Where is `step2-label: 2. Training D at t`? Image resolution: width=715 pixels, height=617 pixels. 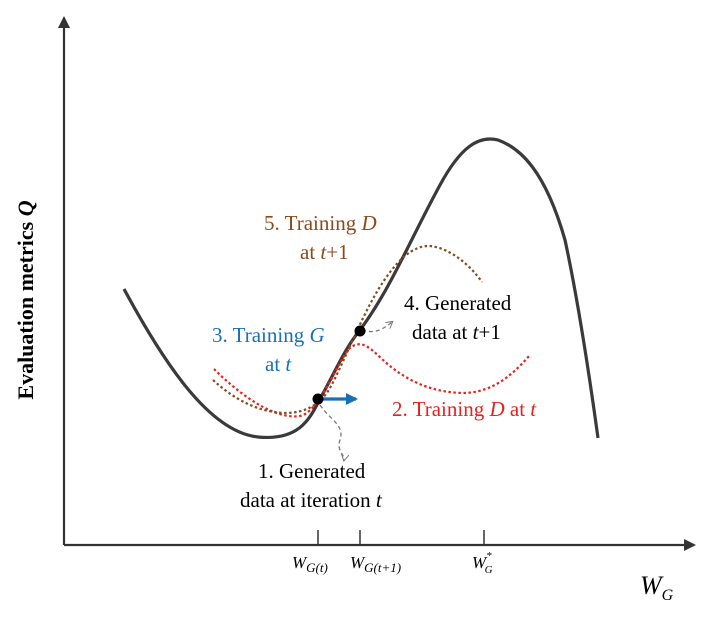 step2-label: 2. Training D at t is located at coordinates (464, 409).